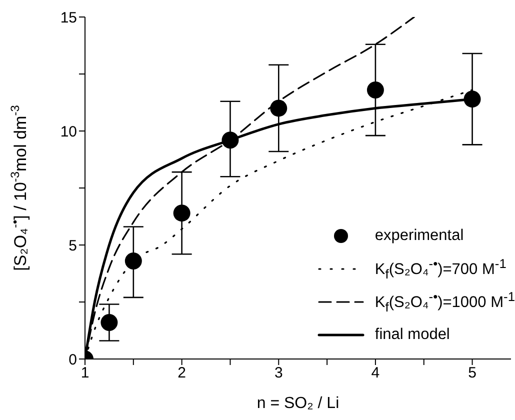  What do you see at coordinates (419, 235) in the screenshot?
I see `legend-label: experimental` at bounding box center [419, 235].